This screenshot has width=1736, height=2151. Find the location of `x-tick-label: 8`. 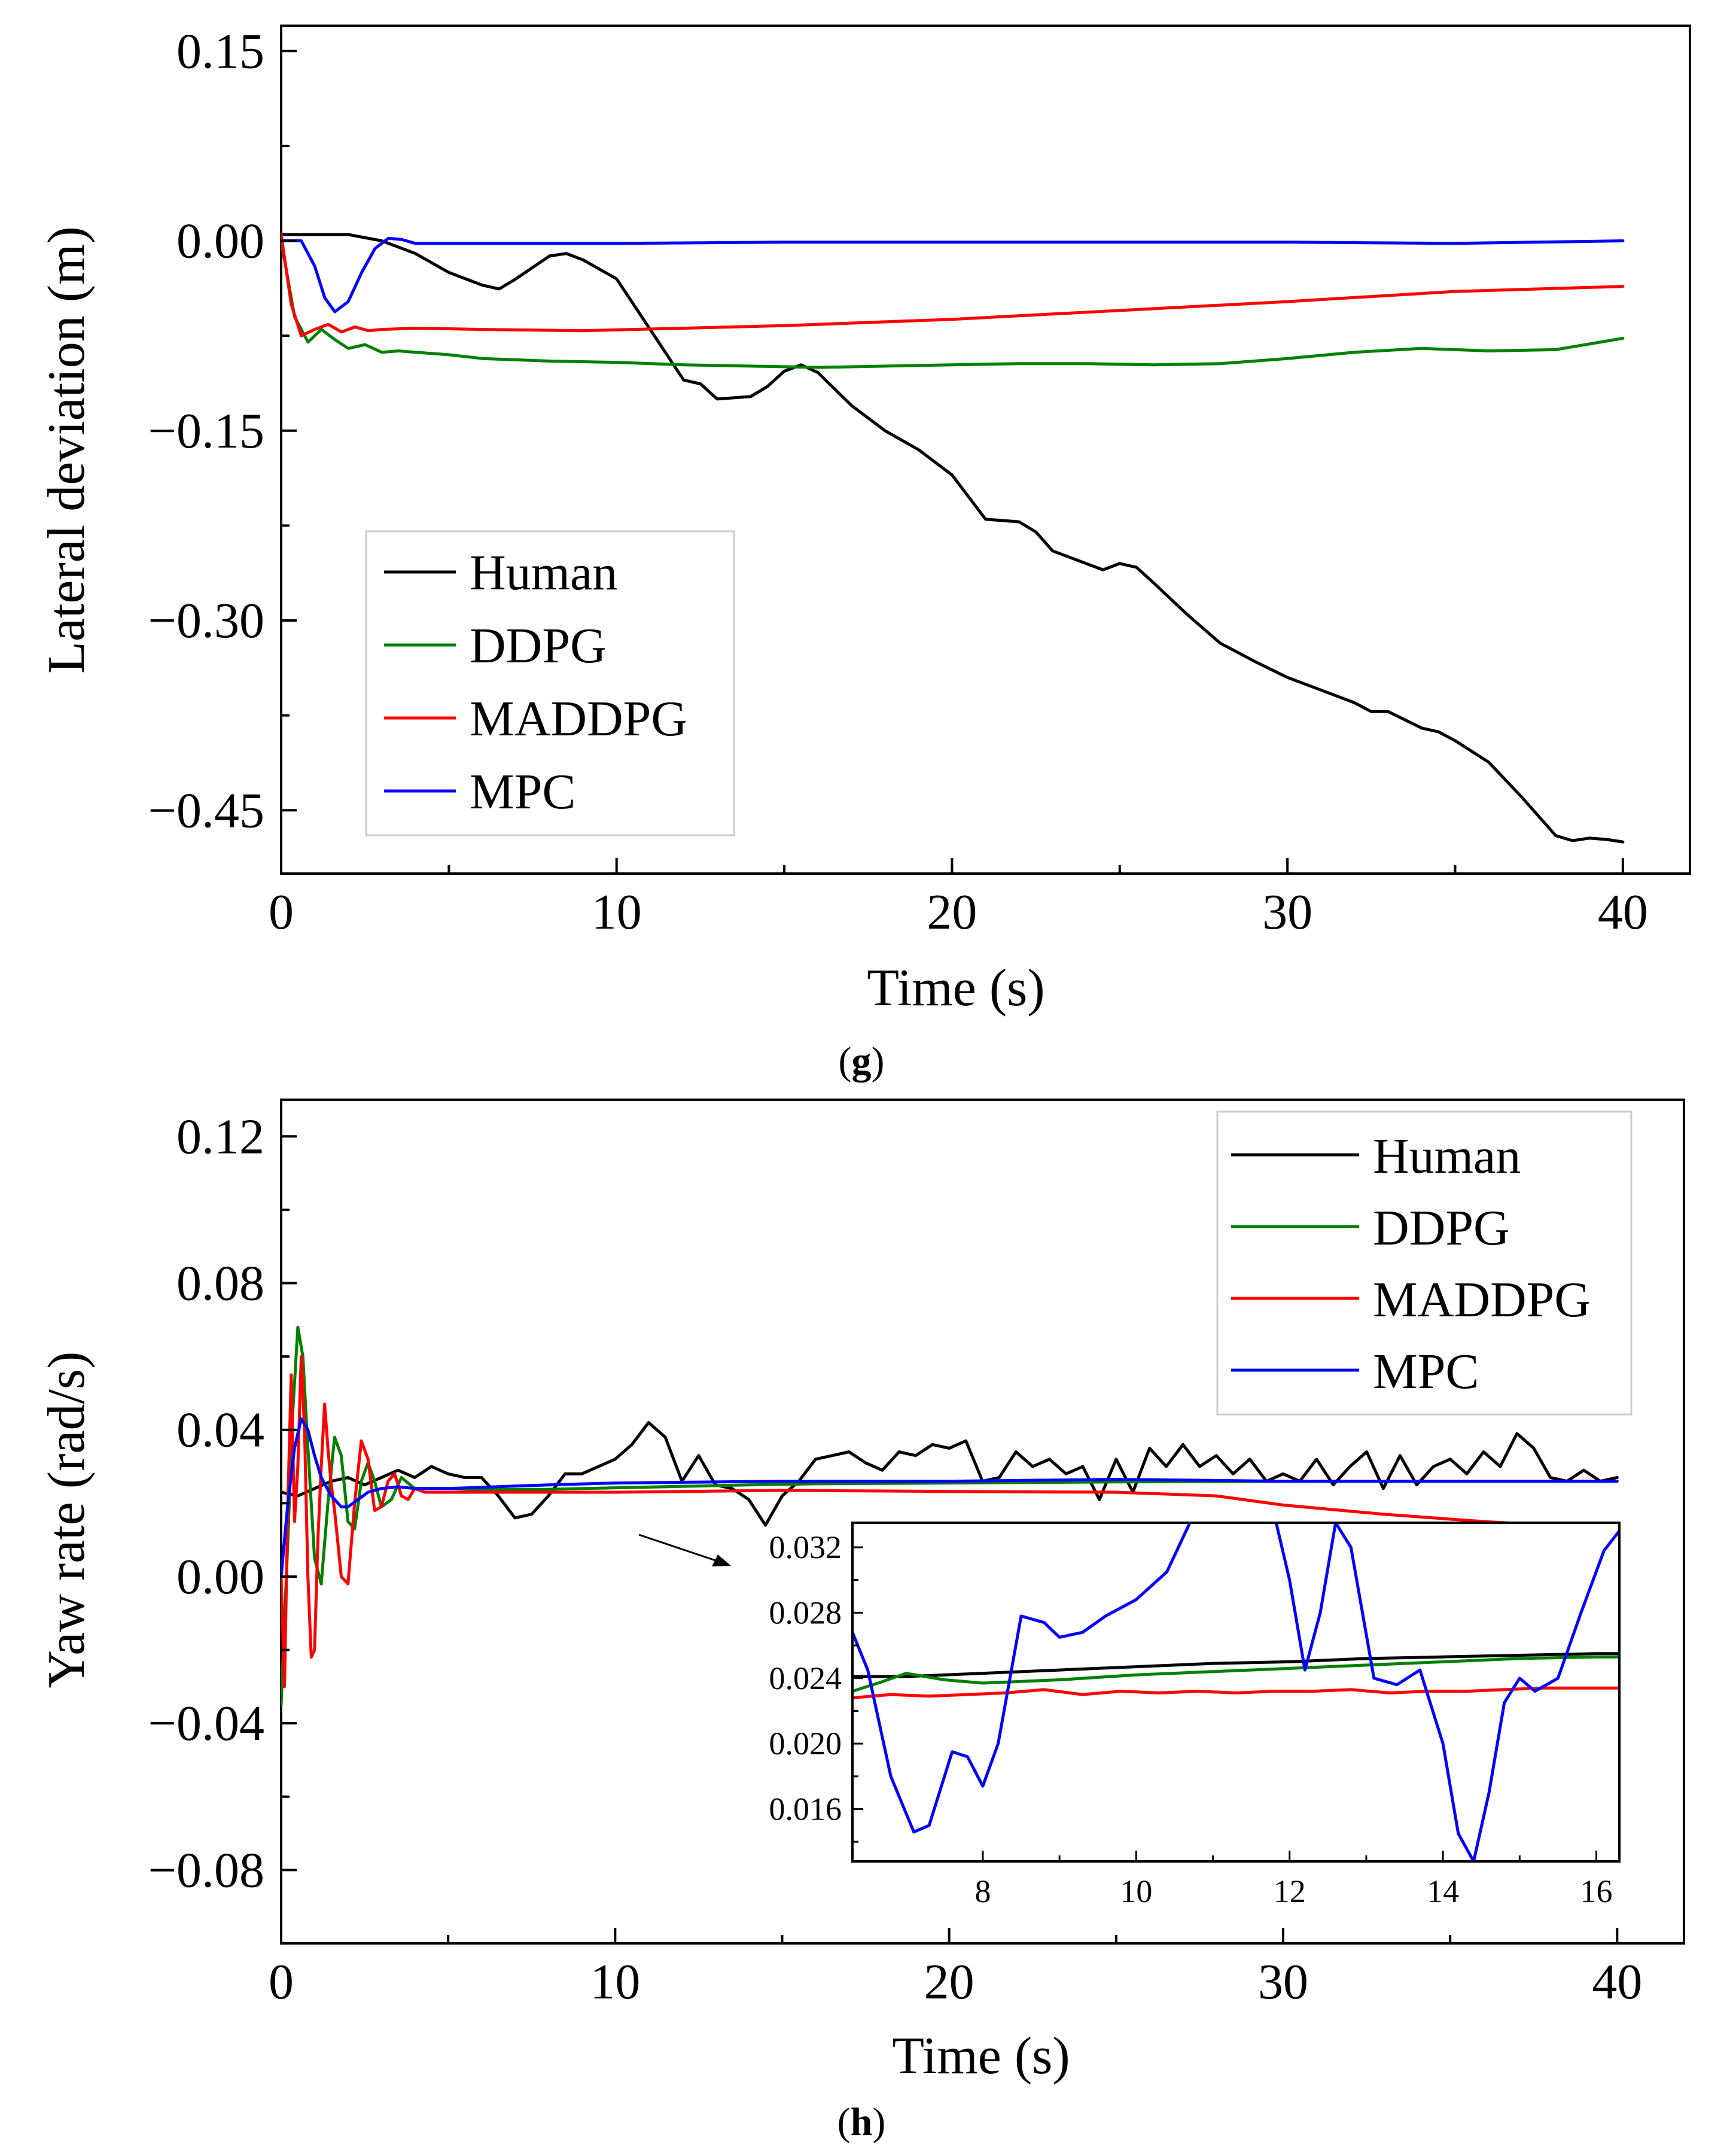

x-tick-label: 8 is located at coordinates (983, 1891).